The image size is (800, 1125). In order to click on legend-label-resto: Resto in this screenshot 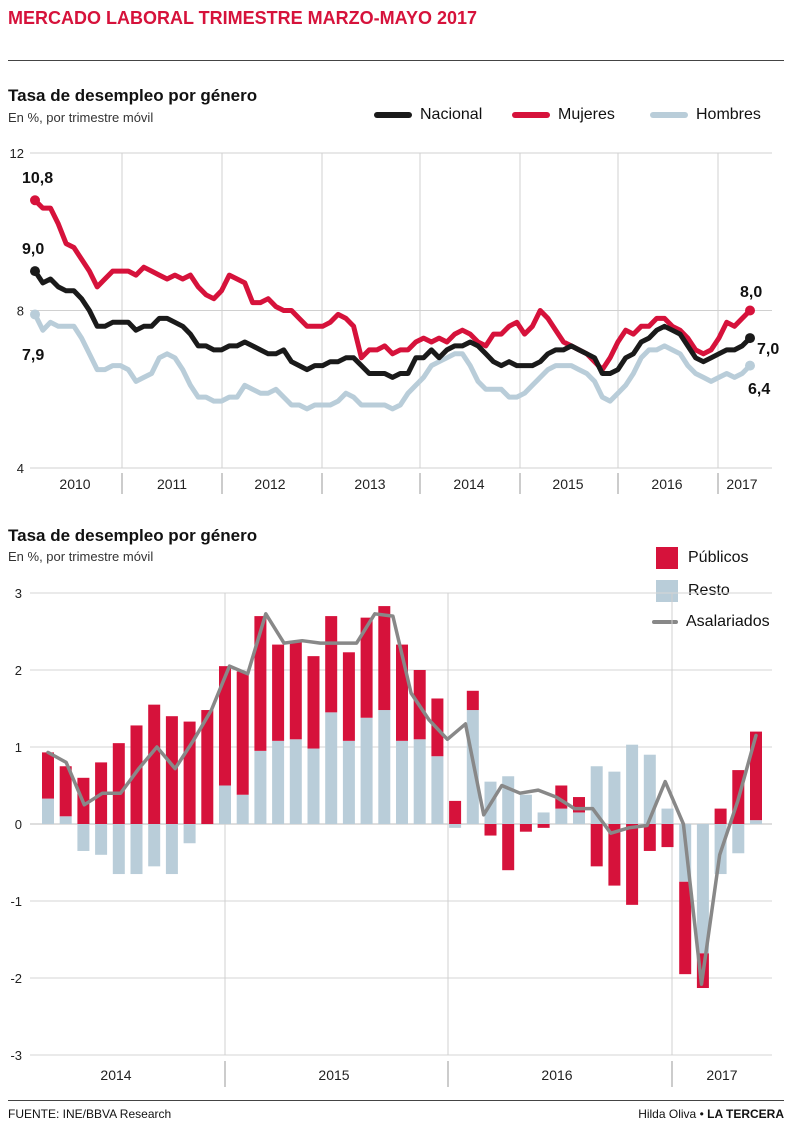, I will do `click(709, 590)`.